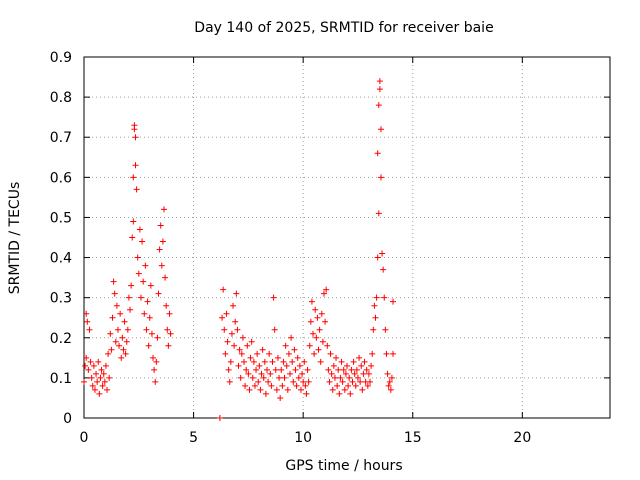 Image resolution: width=640 pixels, height=480 pixels. What do you see at coordinates (67, 419) in the screenshot?
I see `y-tick-label: 0` at bounding box center [67, 419].